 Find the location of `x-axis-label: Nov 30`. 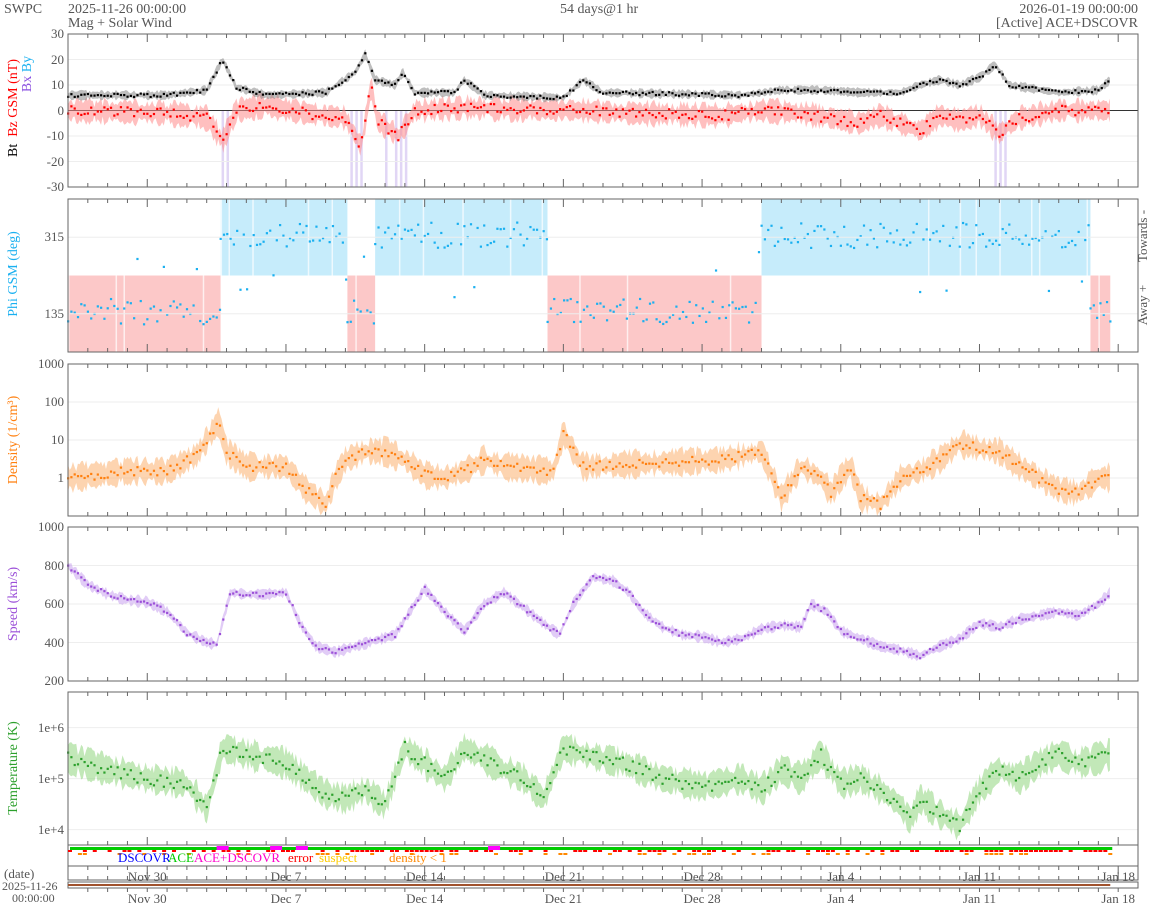

x-axis-label: Nov 30 is located at coordinates (147, 898).